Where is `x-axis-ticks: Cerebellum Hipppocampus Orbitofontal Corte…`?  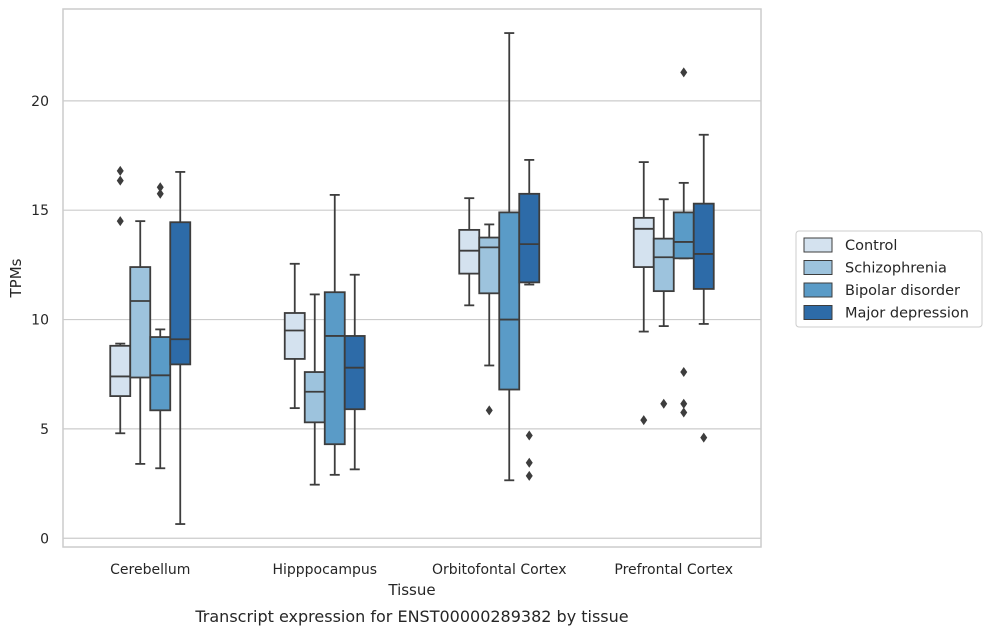
x-axis-ticks: Cerebellum Hipppocampus Orbitofontal Corte… is located at coordinates (421, 570).